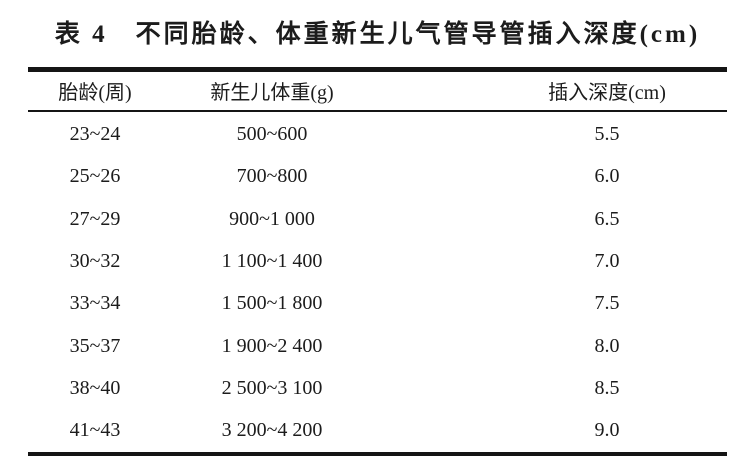 Image resolution: width=750 pixels, height=475 pixels. Describe the element at coordinates (377, 261) in the screenshot. I see `table-row: 30~32 1 100~1 400 7.0` at that location.